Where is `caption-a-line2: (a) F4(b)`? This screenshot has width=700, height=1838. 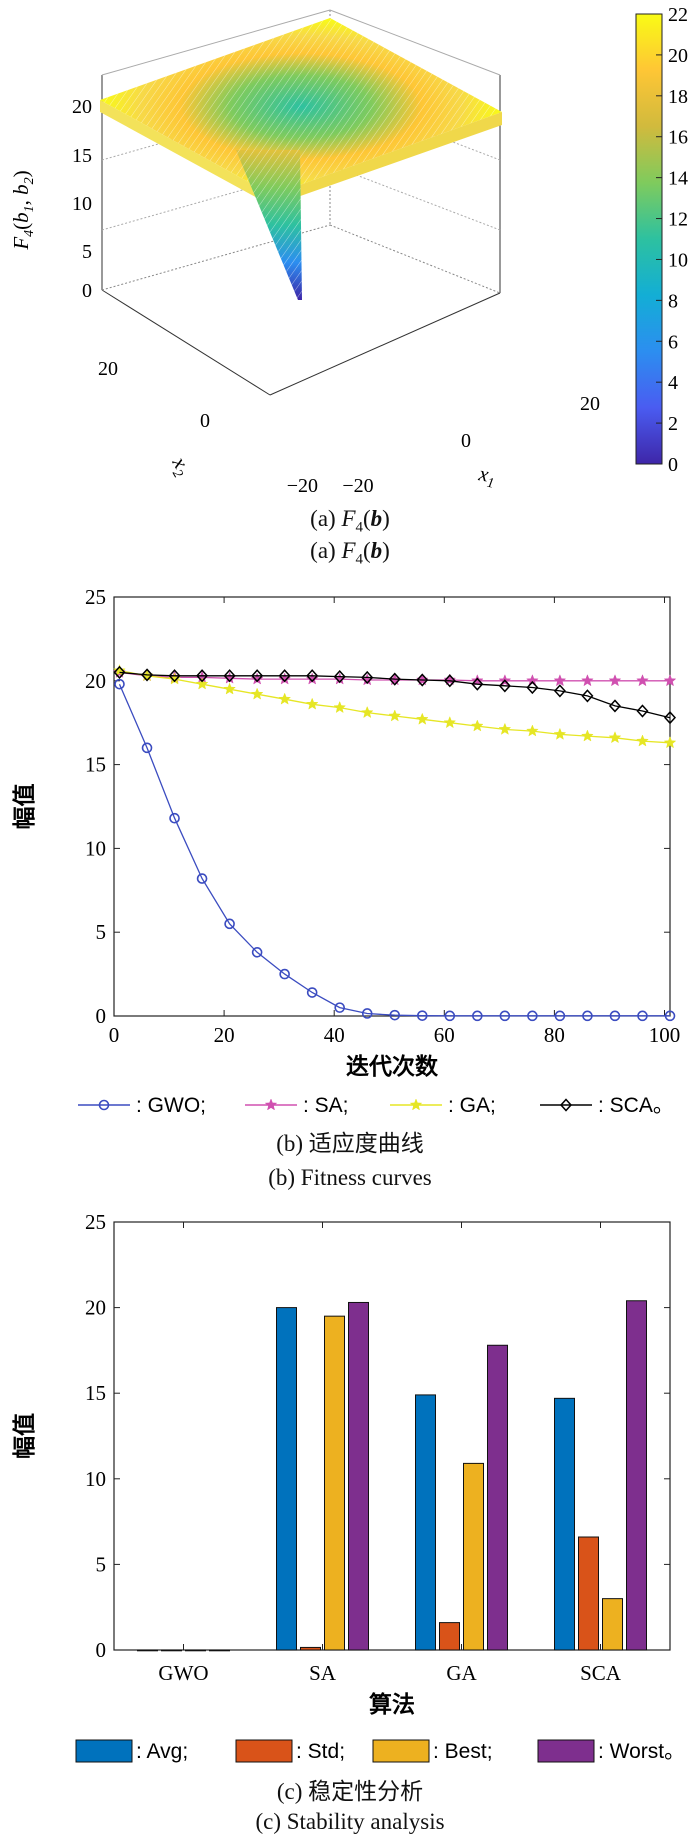 caption-a-line2: (a) F4(b) is located at coordinates (350, 553).